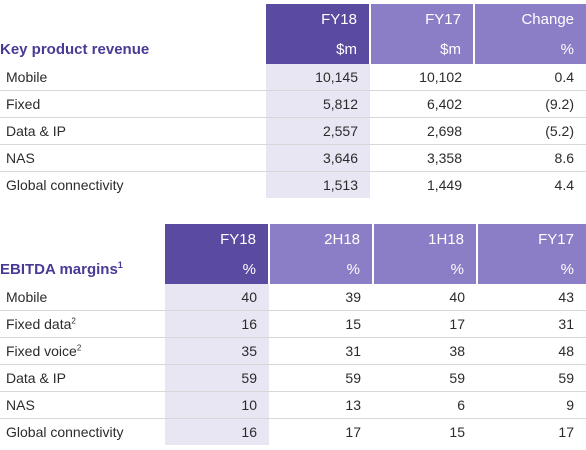  I want to click on table2-col-fy17-unit: %, so click(531, 269).